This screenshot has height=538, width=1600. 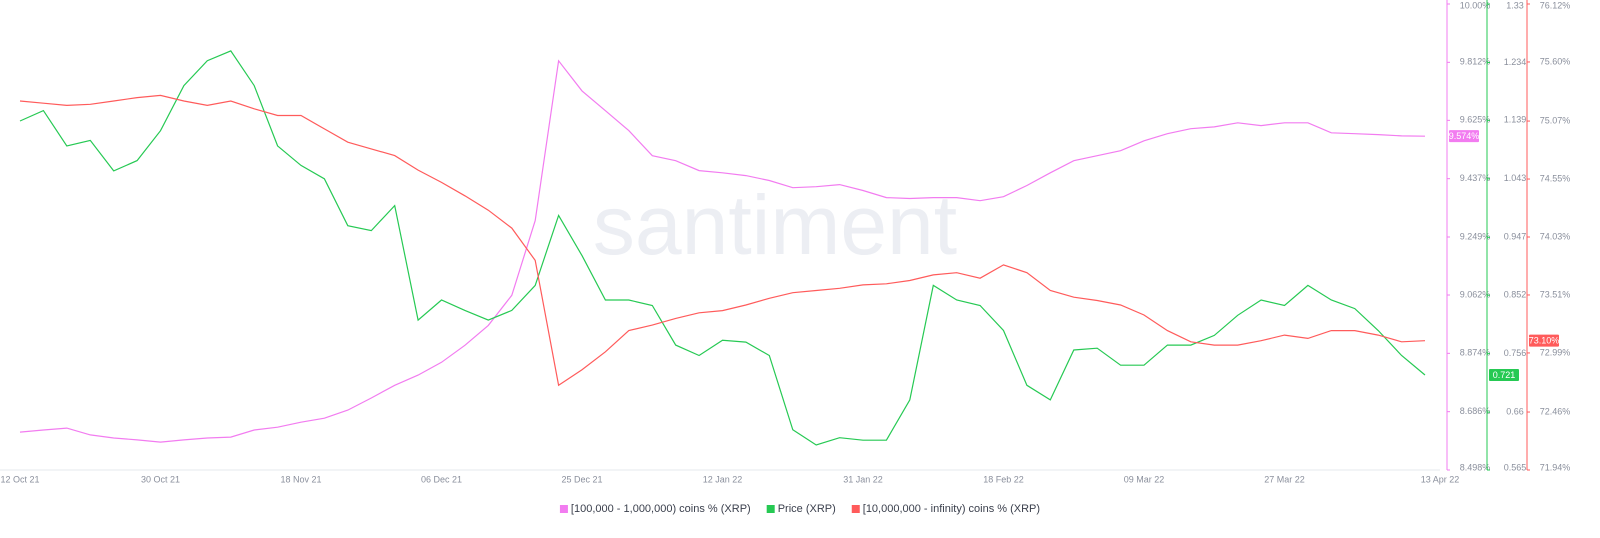 I want to click on y-tick-label: 8.686%, so click(x=1475, y=411).